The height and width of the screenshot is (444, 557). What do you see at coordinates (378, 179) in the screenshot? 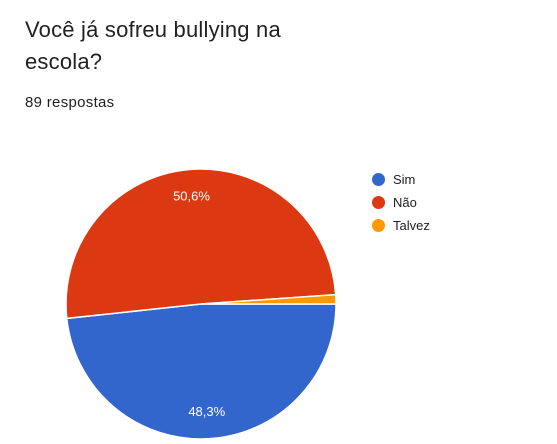
I see `legend-swatch-sim` at bounding box center [378, 179].